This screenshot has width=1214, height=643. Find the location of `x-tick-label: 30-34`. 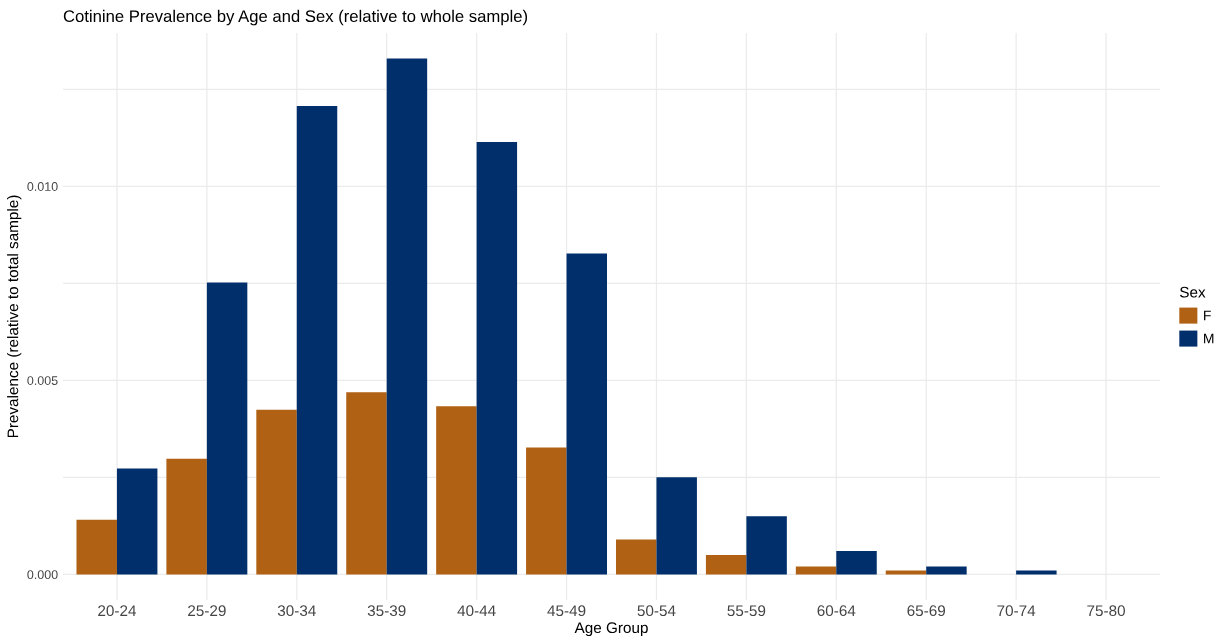

x-tick-label: 30-34 is located at coordinates (296, 611).